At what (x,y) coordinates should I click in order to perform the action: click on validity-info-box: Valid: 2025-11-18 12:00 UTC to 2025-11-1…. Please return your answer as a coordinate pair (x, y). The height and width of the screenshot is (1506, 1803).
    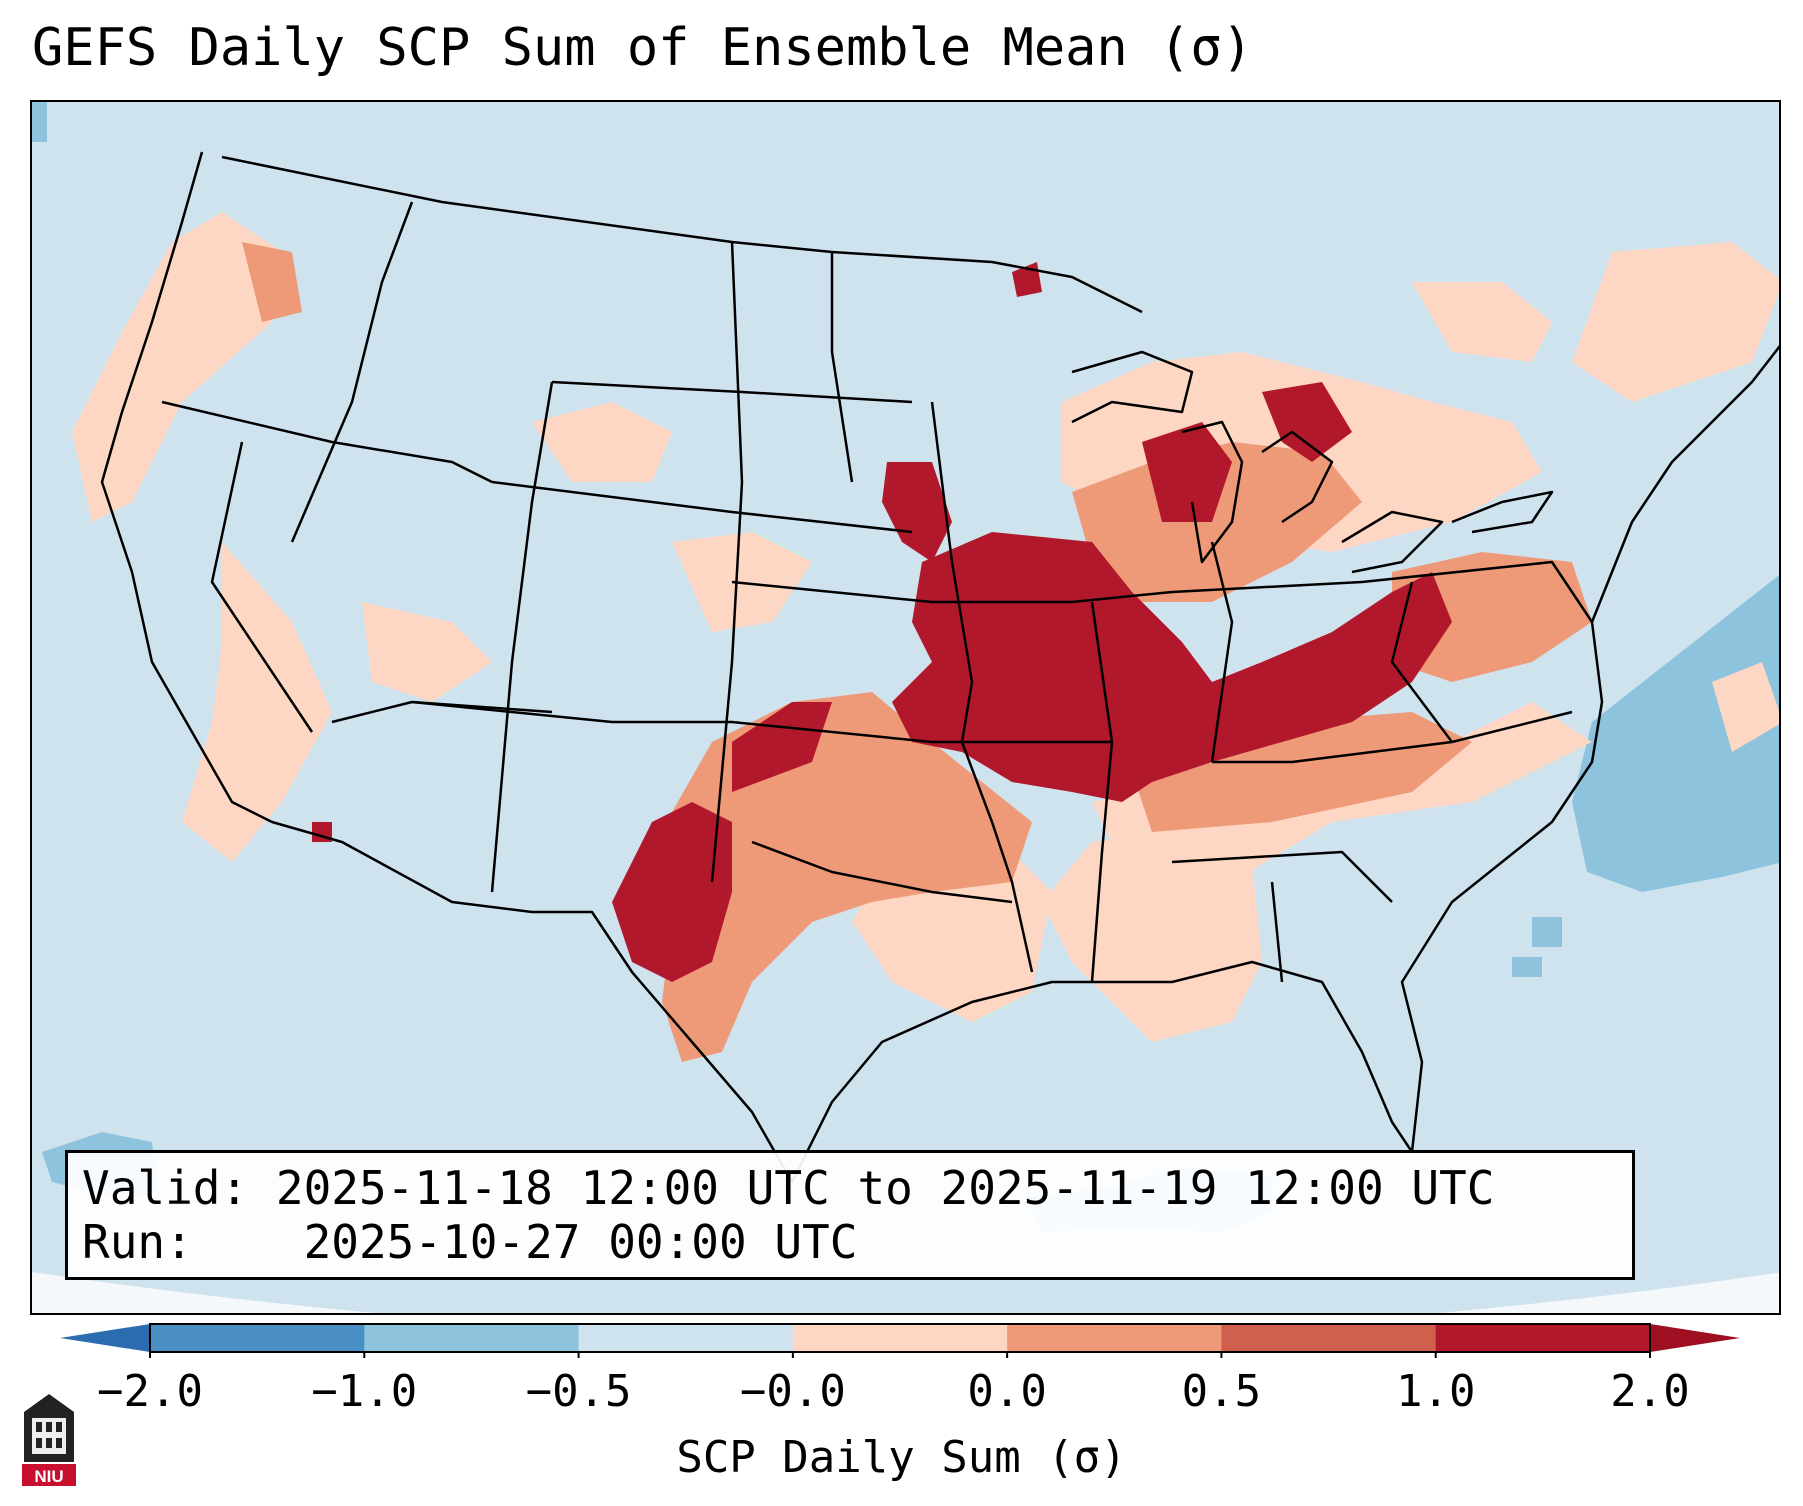
    Looking at the image, I should click on (850, 1215).